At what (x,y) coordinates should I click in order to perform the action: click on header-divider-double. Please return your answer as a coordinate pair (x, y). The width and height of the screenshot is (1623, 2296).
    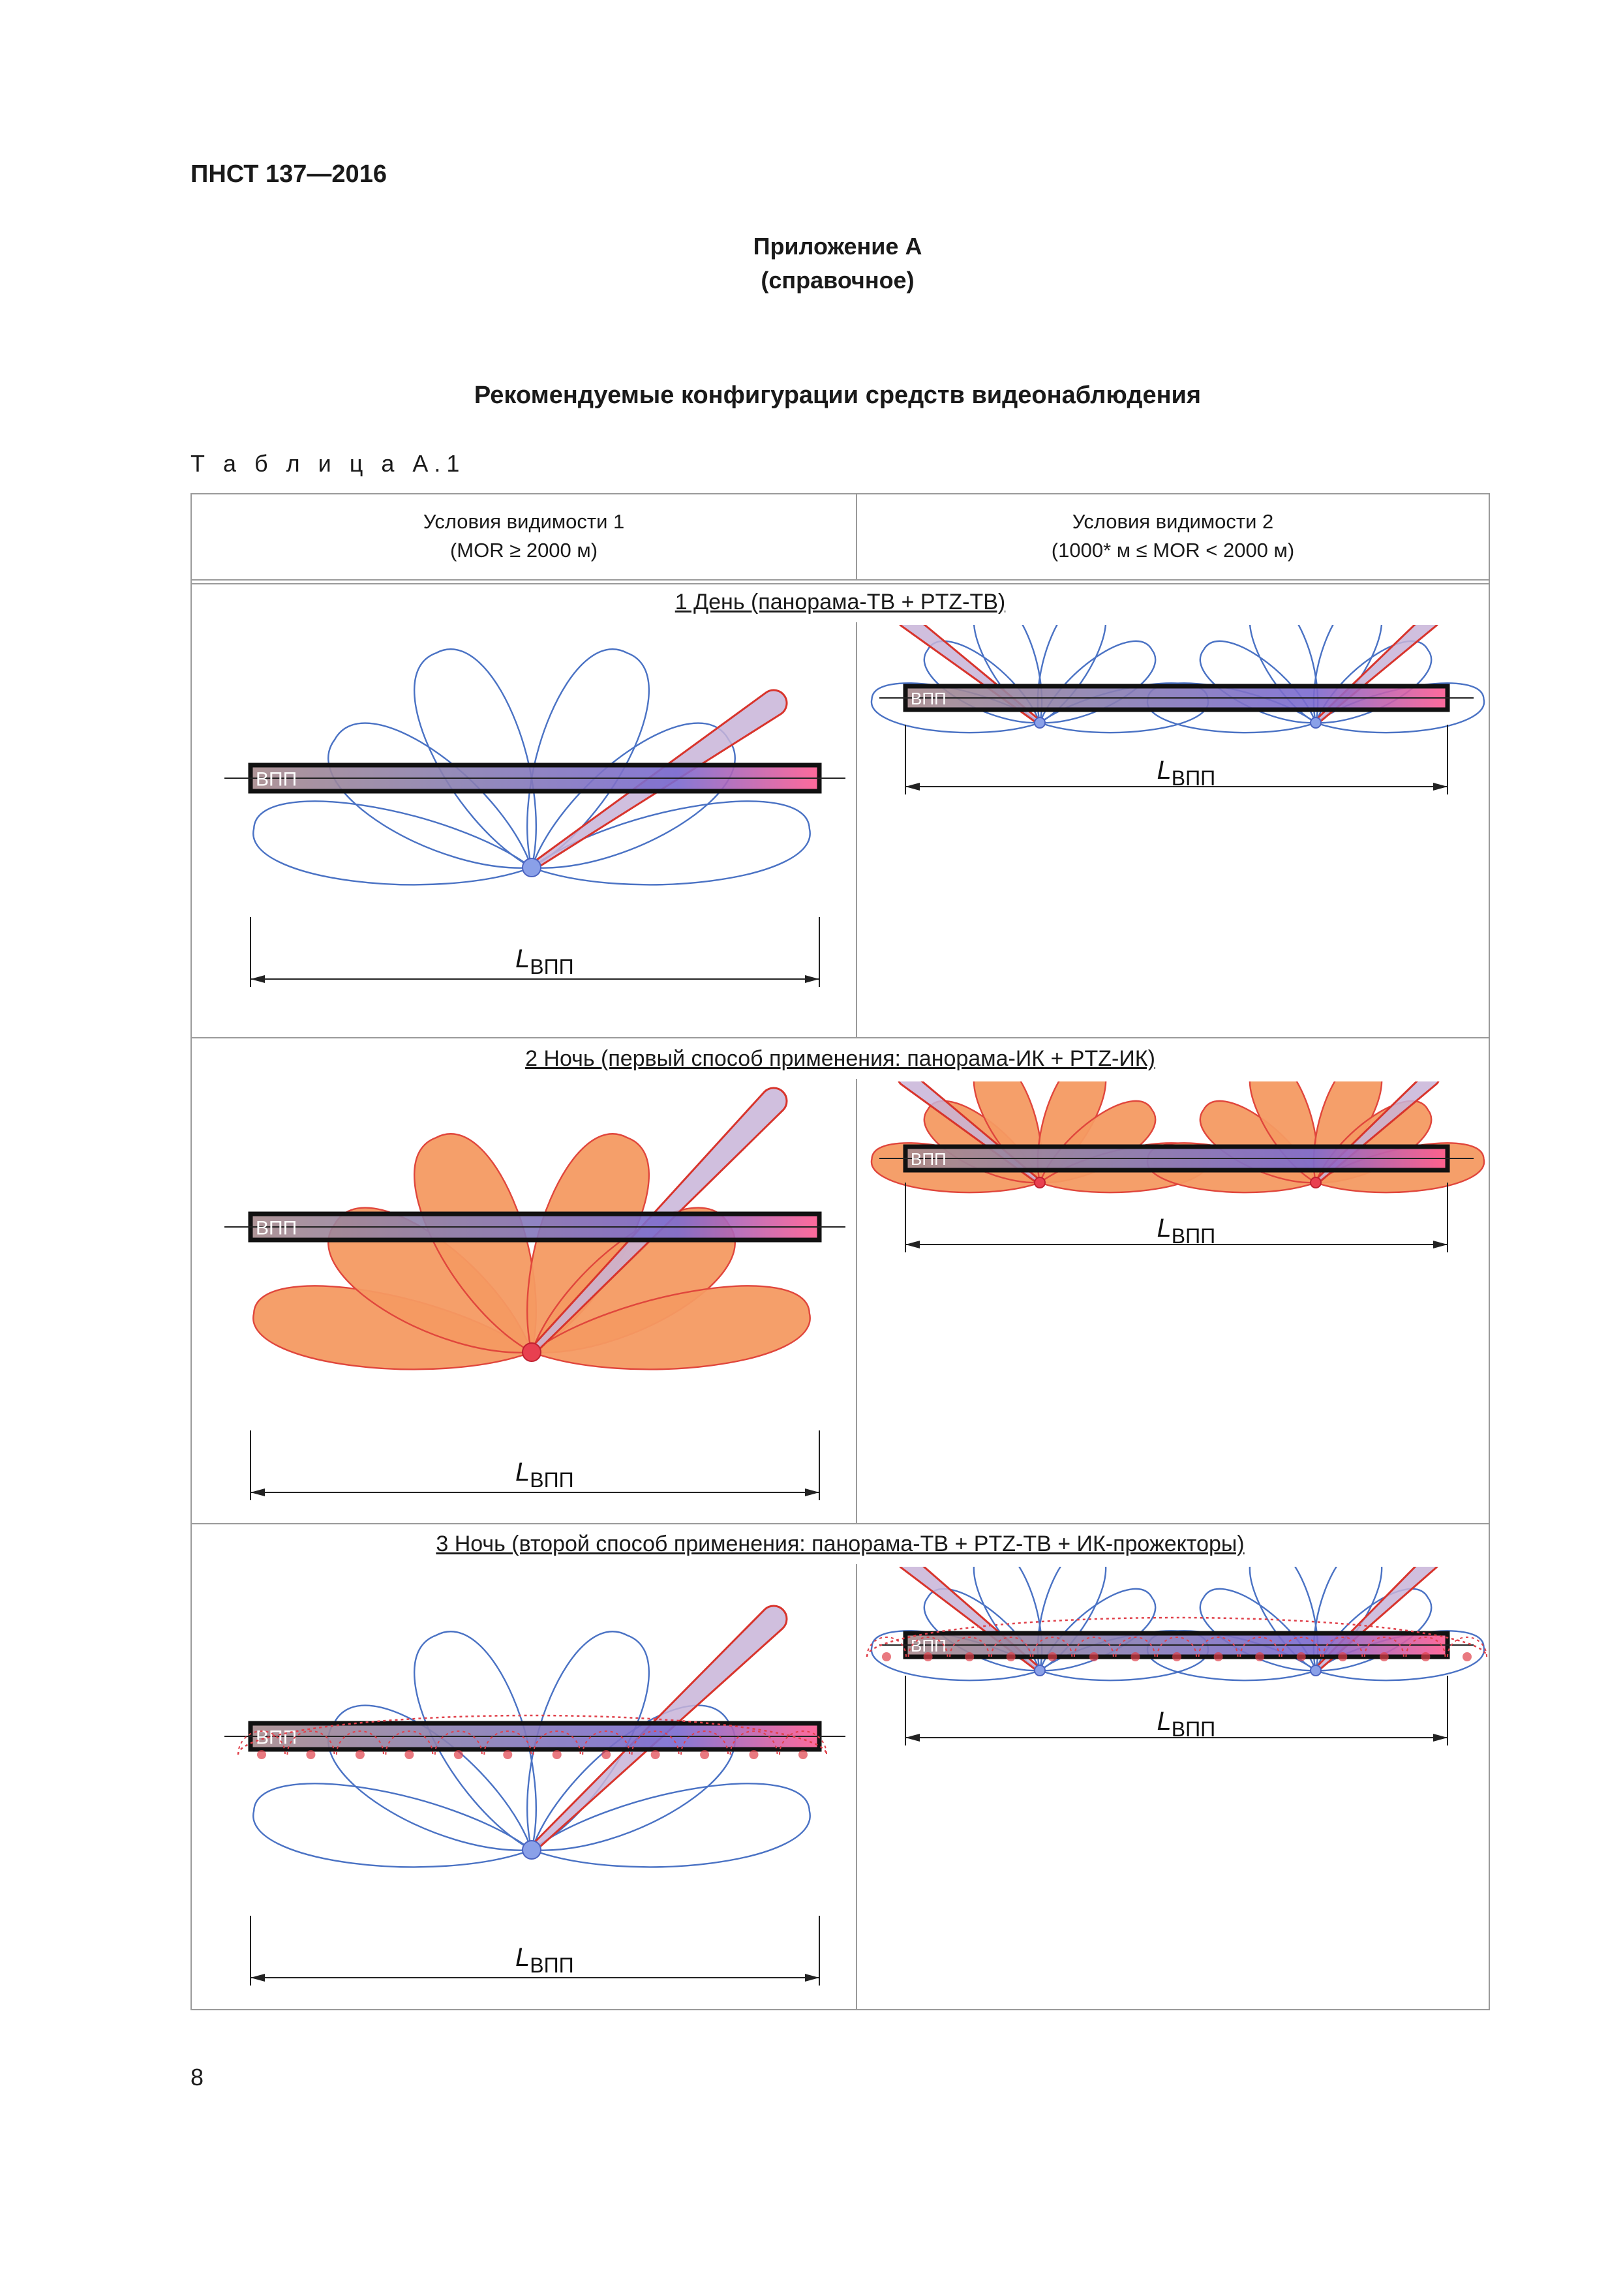
    Looking at the image, I should click on (840, 583).